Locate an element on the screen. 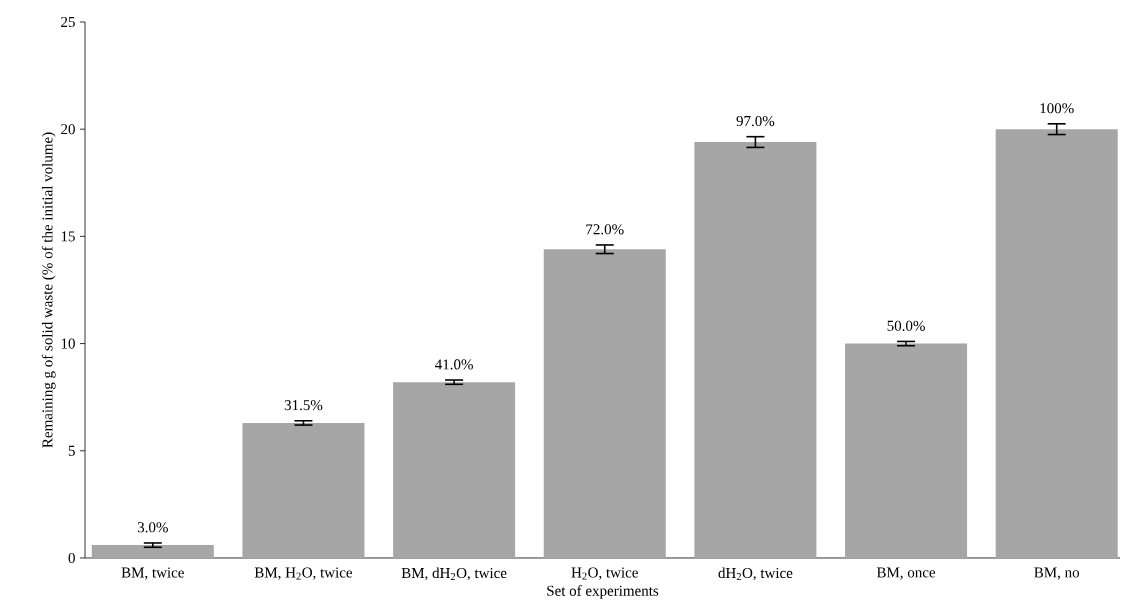  y-tick-label: 20 is located at coordinates (68, 129).